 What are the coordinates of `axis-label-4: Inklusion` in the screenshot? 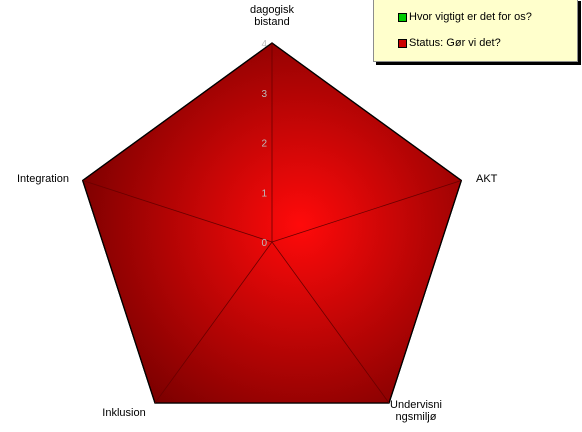 It's located at (123, 413).